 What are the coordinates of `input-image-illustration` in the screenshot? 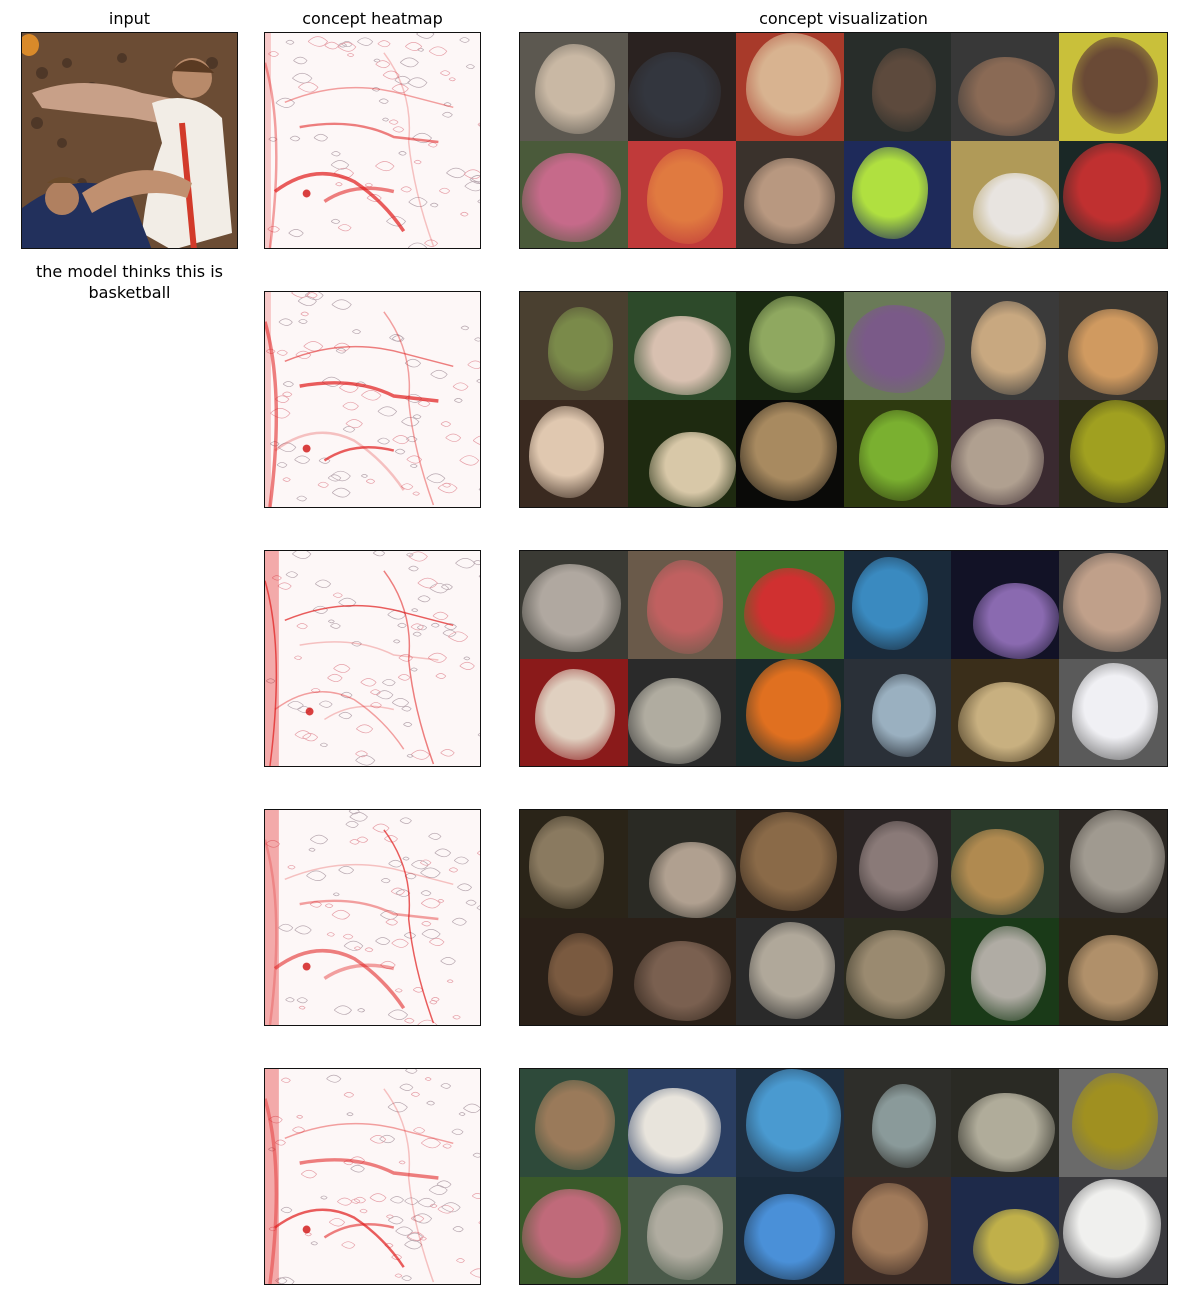 It's located at (129, 140).